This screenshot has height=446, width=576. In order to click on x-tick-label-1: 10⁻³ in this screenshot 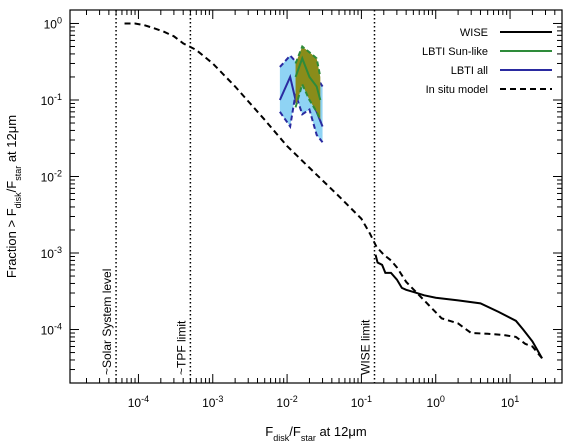, I will do `click(212, 402)`.